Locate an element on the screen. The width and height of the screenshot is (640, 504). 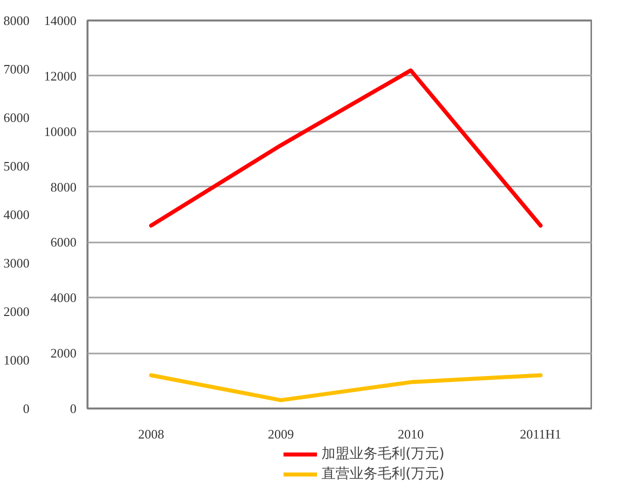
y2-tick-label: 1000 is located at coordinates (17, 360).